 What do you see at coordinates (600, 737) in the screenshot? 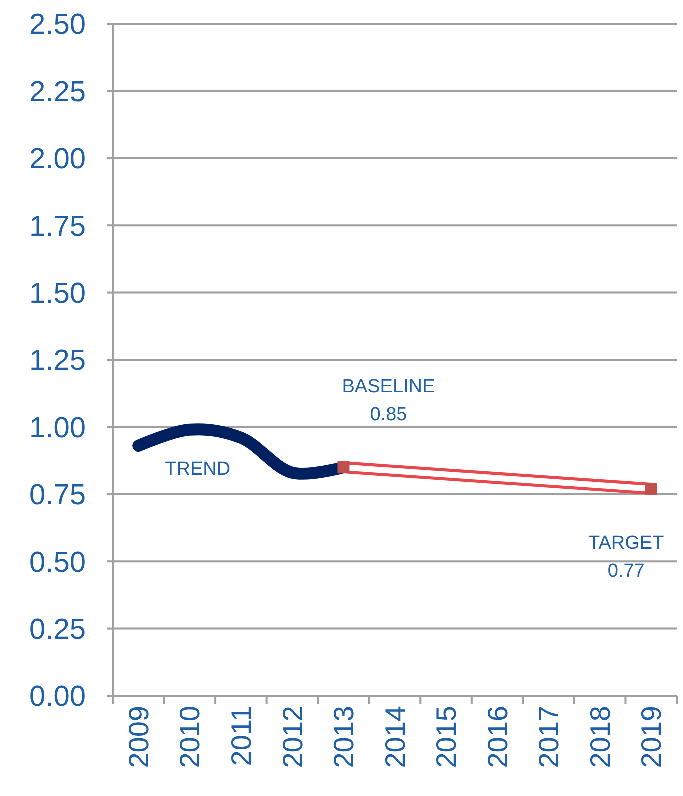
I see `x-tick-label: 2018` at bounding box center [600, 737].